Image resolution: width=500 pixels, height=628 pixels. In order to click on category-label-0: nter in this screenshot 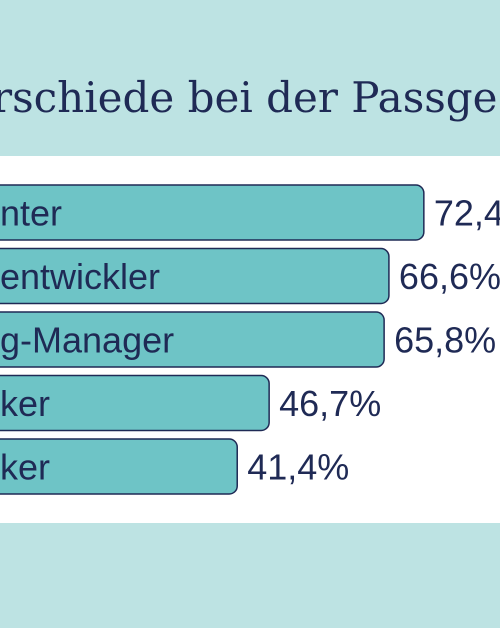, I will do `click(31, 213)`.